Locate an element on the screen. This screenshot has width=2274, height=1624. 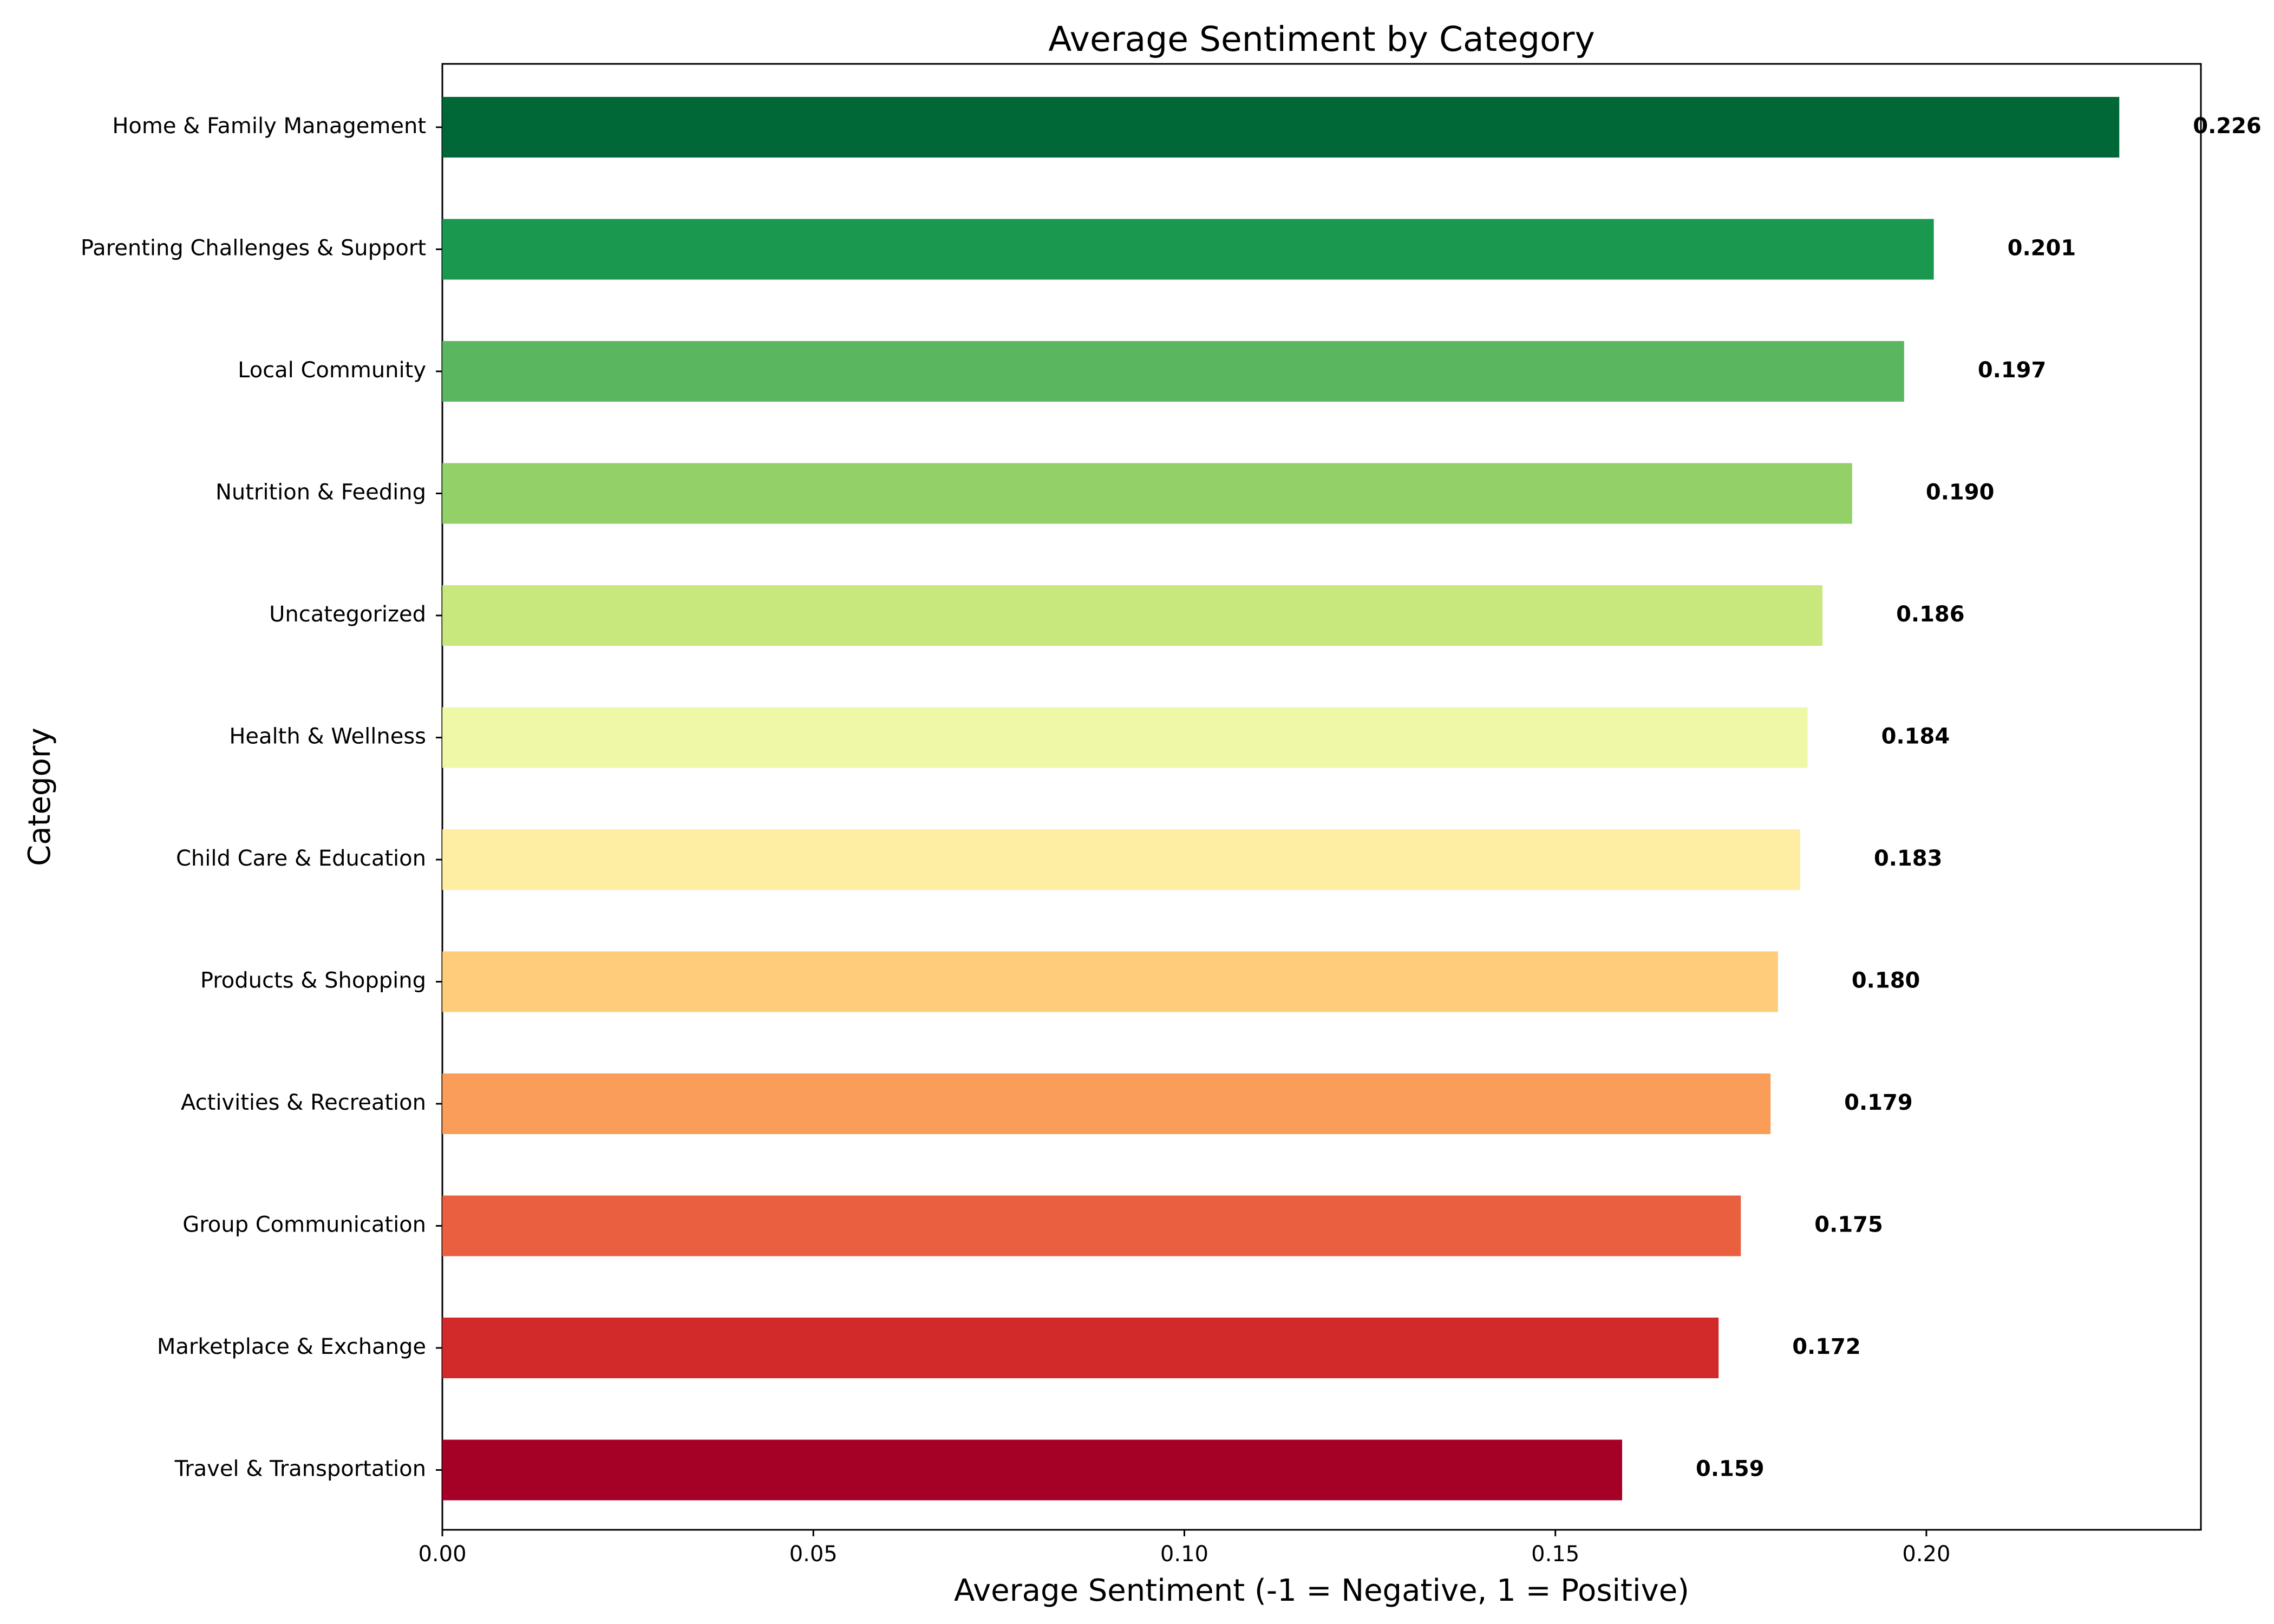
bar-value-label: 0.179 is located at coordinates (1879, 1102).